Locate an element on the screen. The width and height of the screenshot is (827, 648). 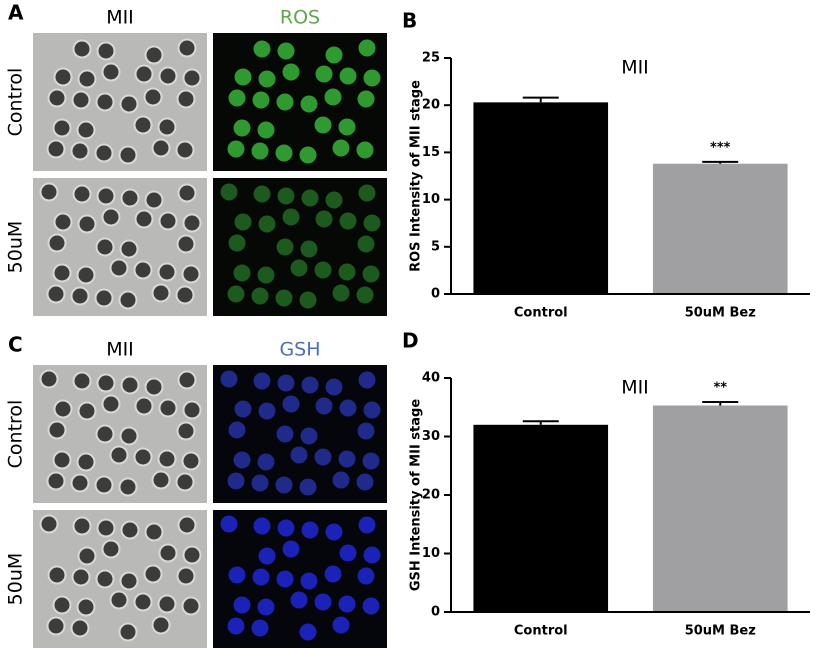
y-tick-label: 30 is located at coordinates (431, 436).